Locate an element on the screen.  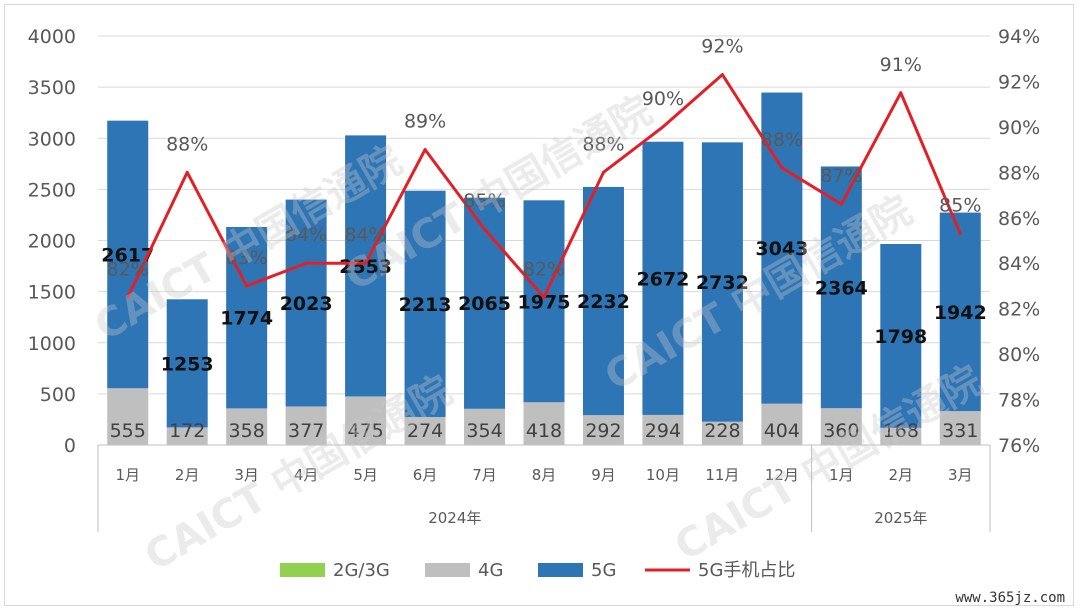
label-5g-value: 1798 is located at coordinates (900, 337).